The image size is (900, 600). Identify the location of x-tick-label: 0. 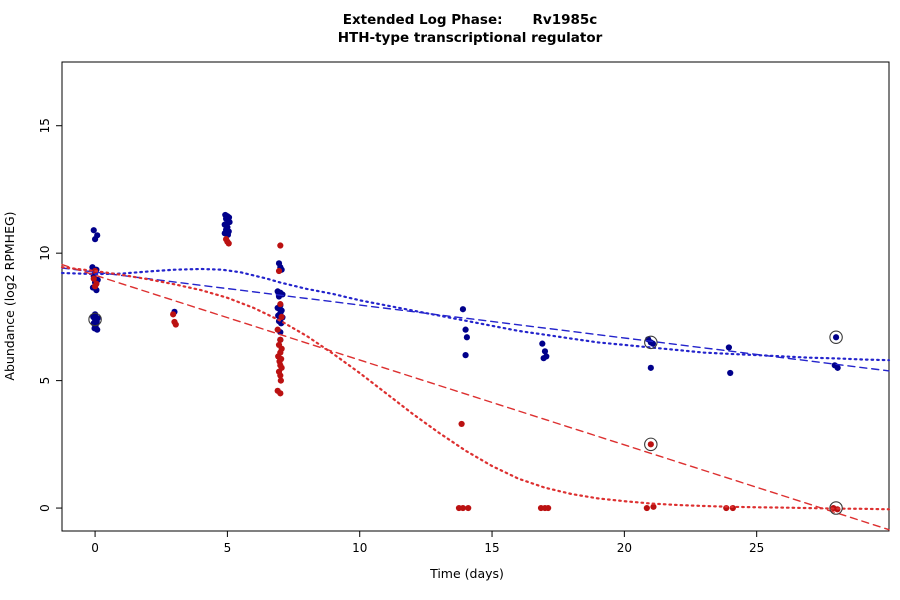
(95, 548).